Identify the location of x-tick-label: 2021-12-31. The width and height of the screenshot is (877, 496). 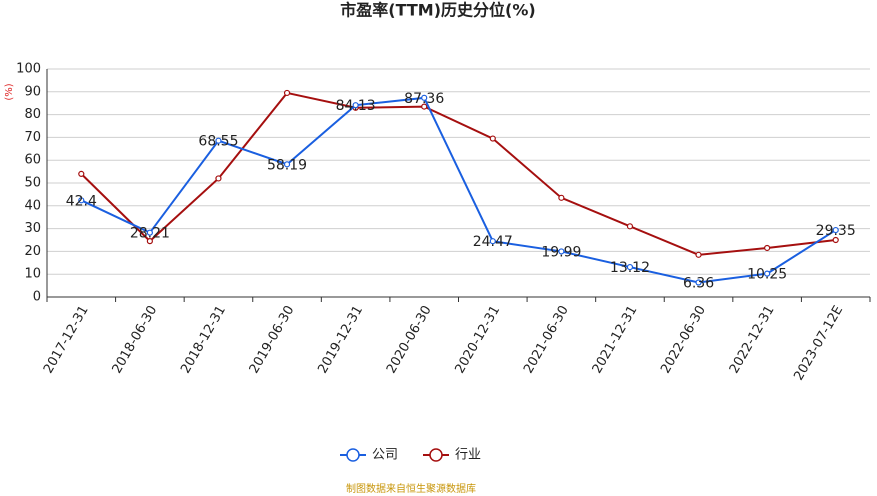
(615, 339).